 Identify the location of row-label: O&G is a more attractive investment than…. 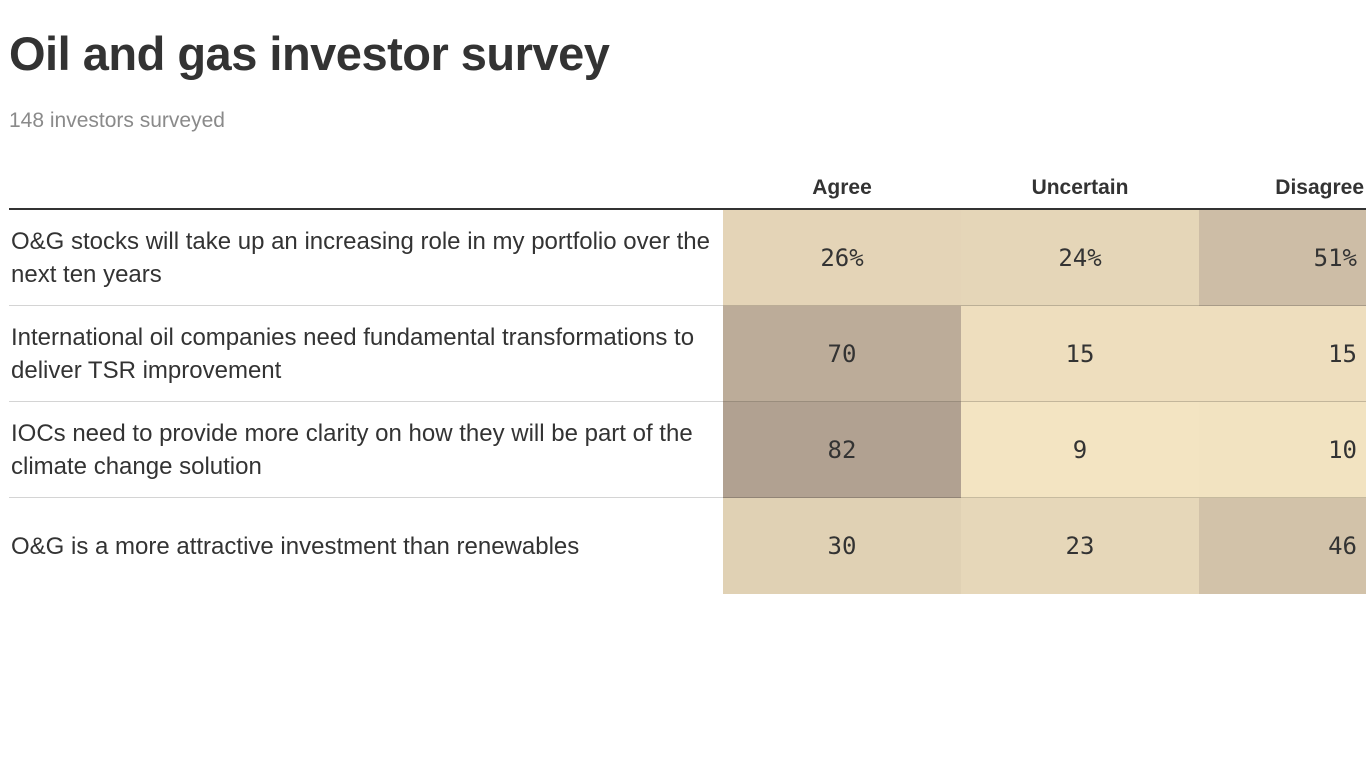
(295, 546).